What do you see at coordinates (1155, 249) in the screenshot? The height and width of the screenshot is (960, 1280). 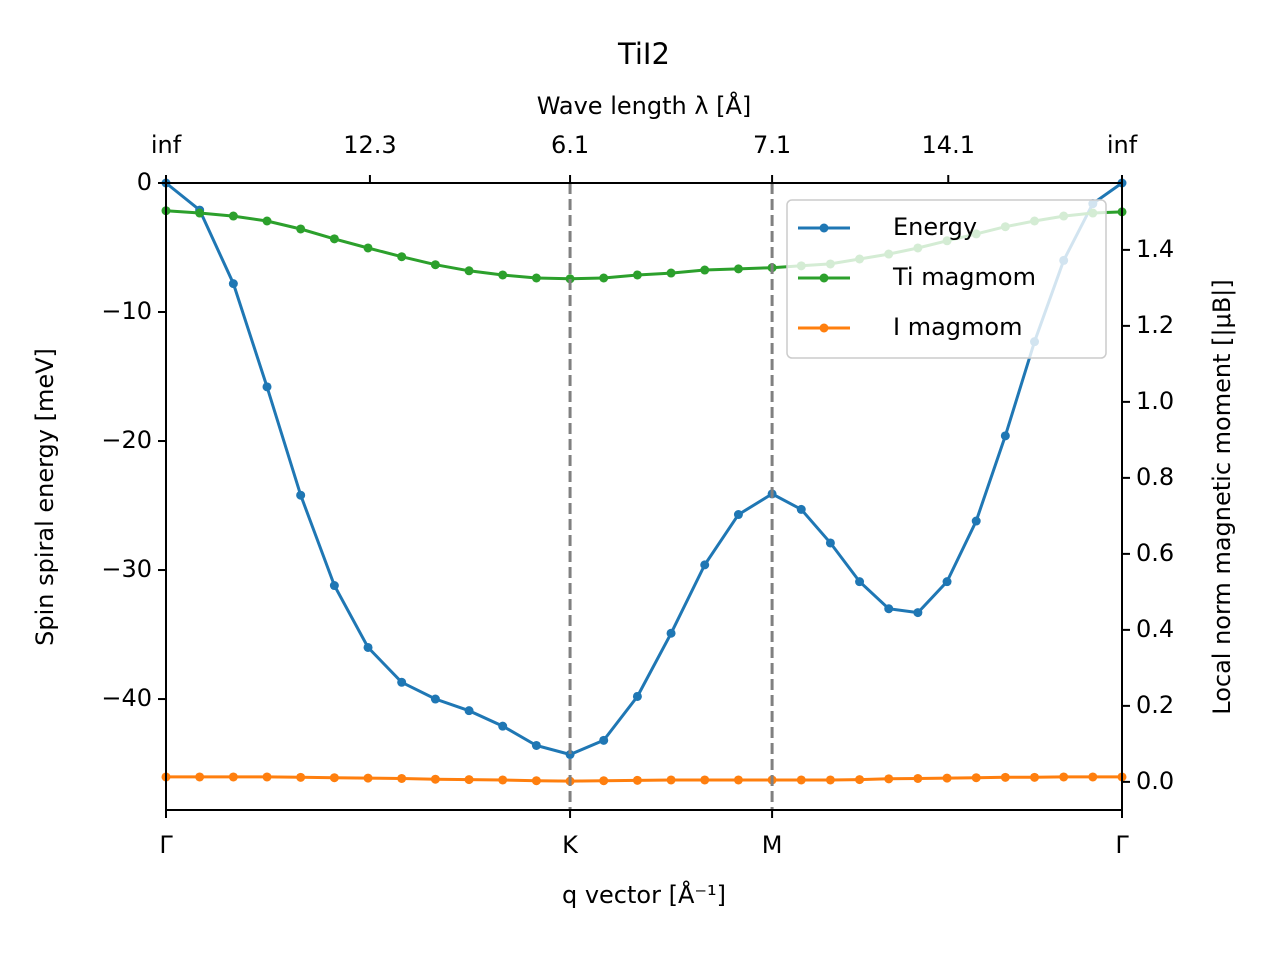 I see `y2-tick-label: 1.4` at bounding box center [1155, 249].